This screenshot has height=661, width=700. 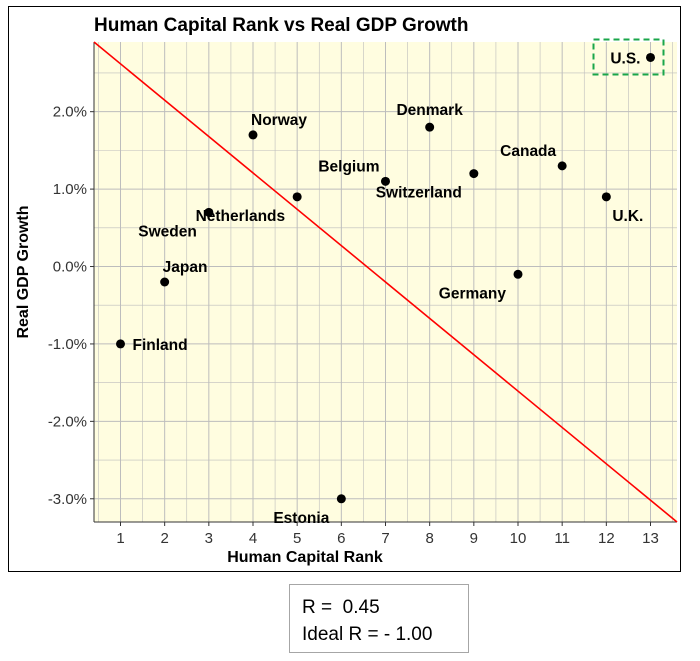 I want to click on x-tick-label: 12, so click(x=606, y=538).